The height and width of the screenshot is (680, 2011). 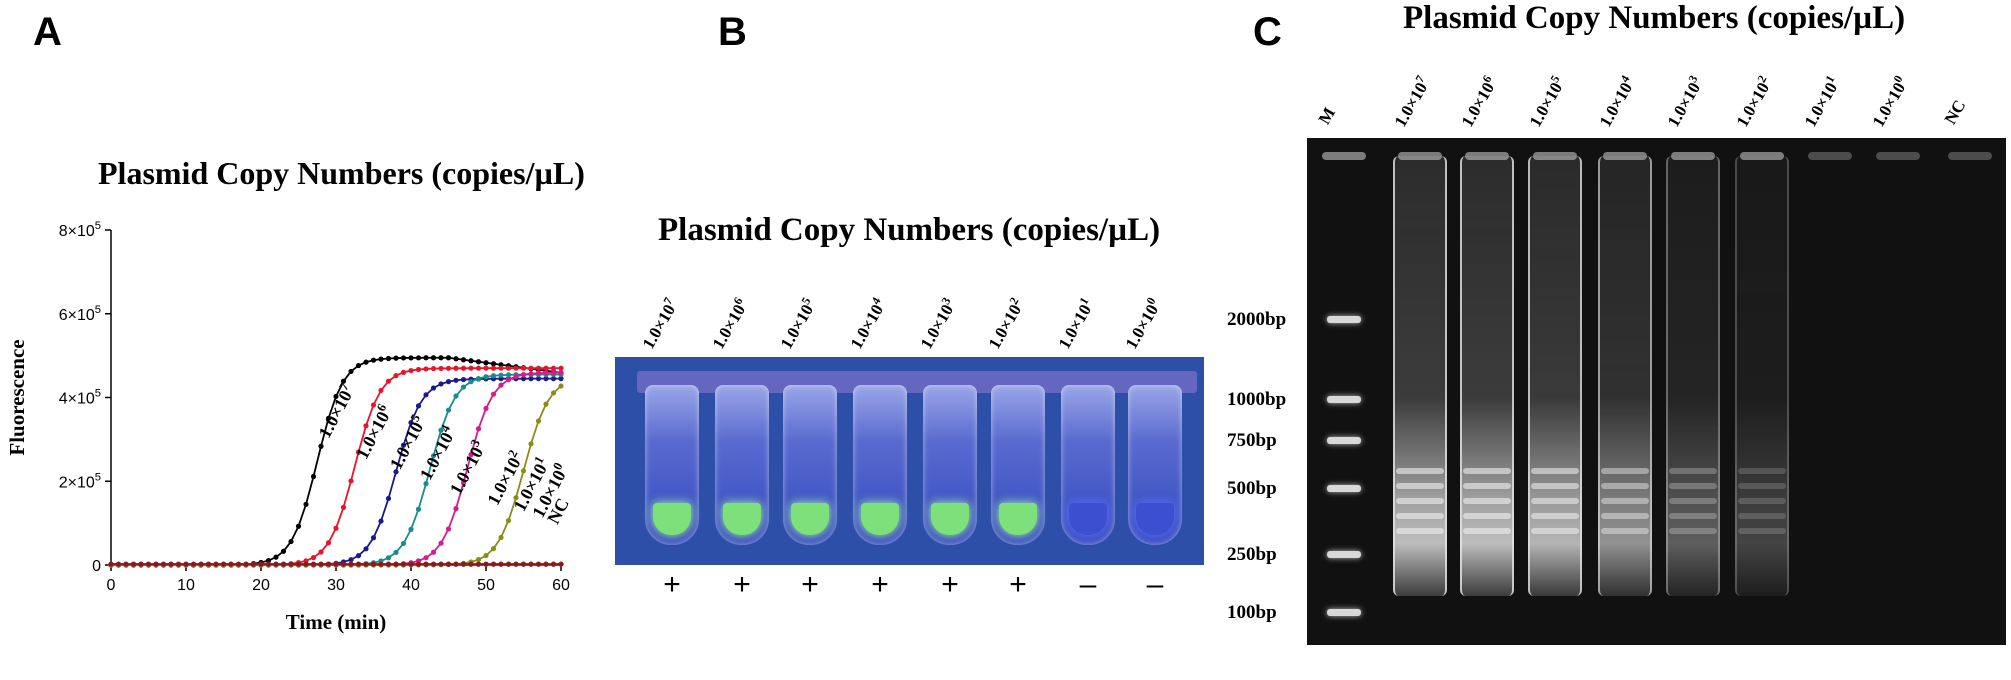 What do you see at coordinates (1344, 612) in the screenshot?
I see `ladder-band` at bounding box center [1344, 612].